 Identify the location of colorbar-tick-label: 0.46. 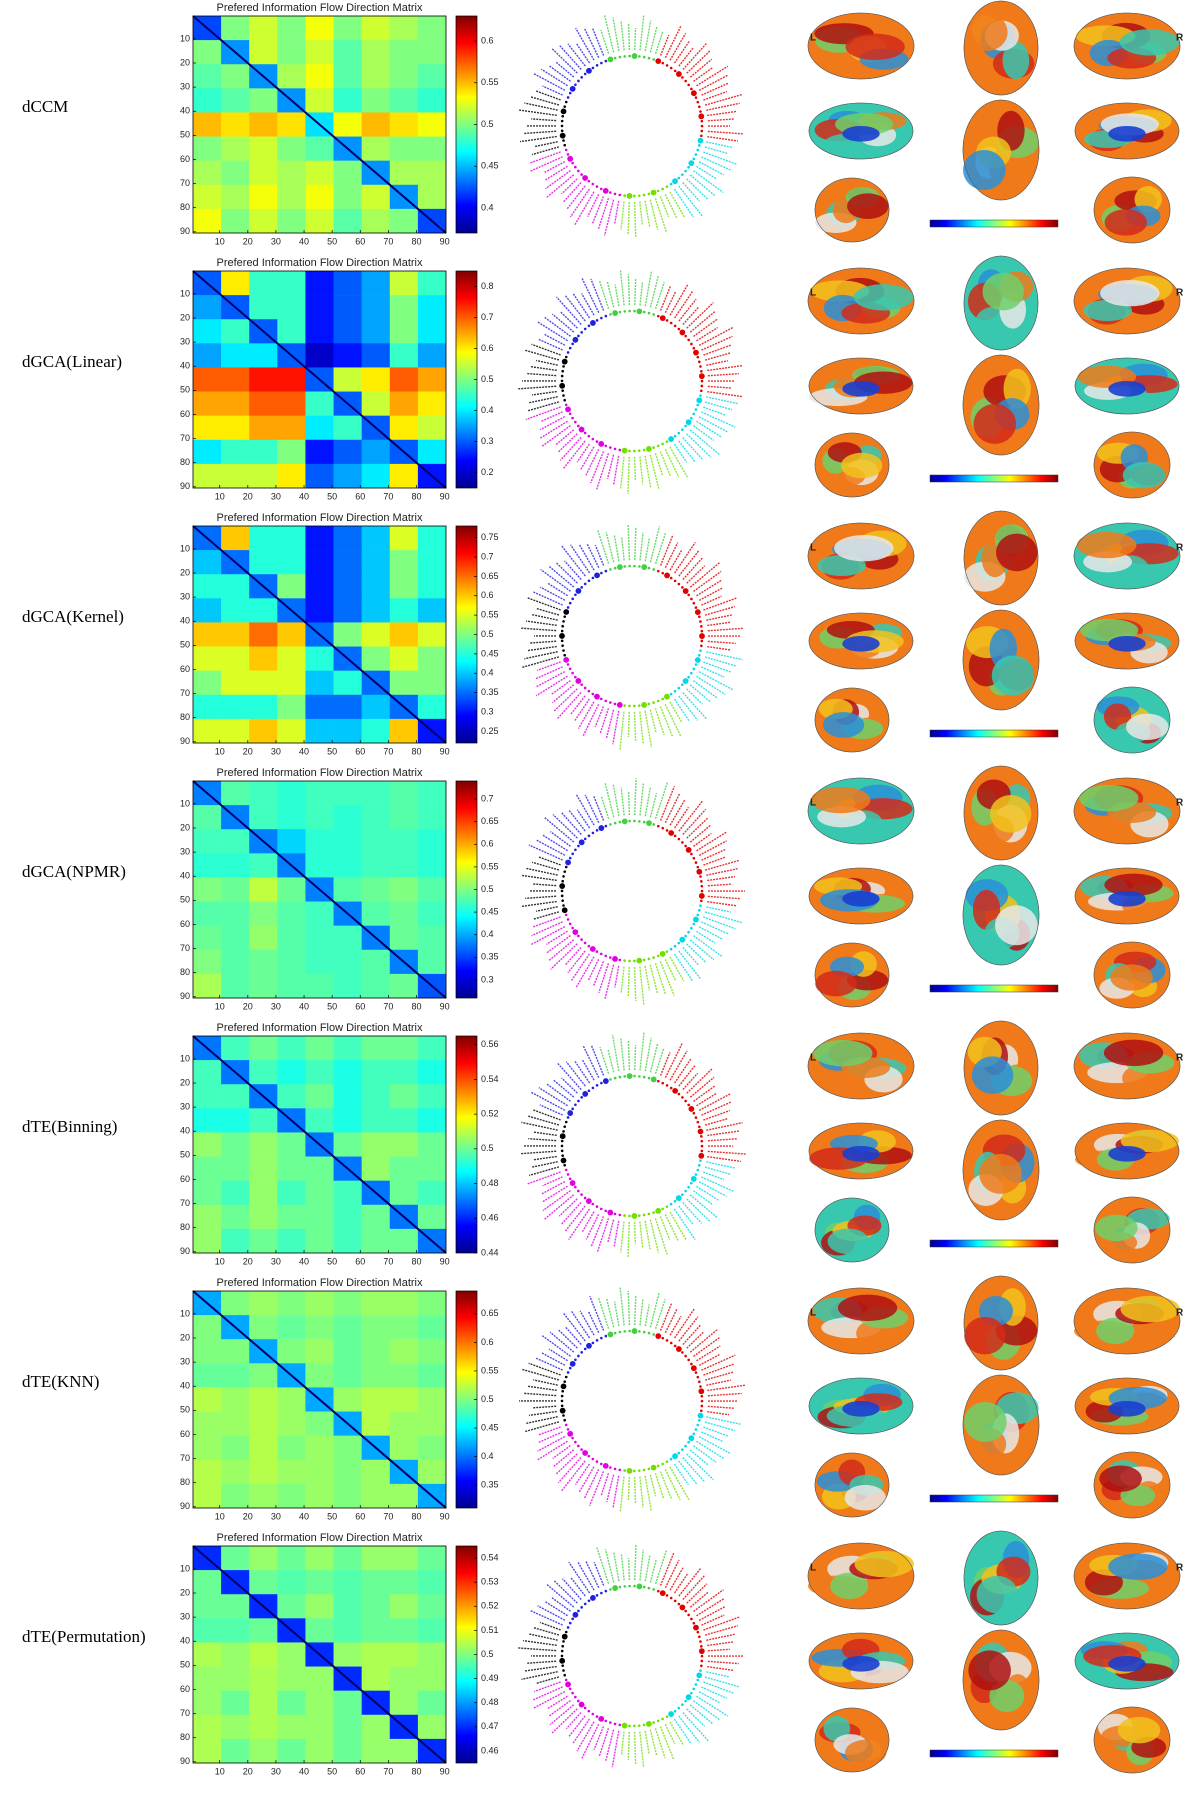
(490, 1218).